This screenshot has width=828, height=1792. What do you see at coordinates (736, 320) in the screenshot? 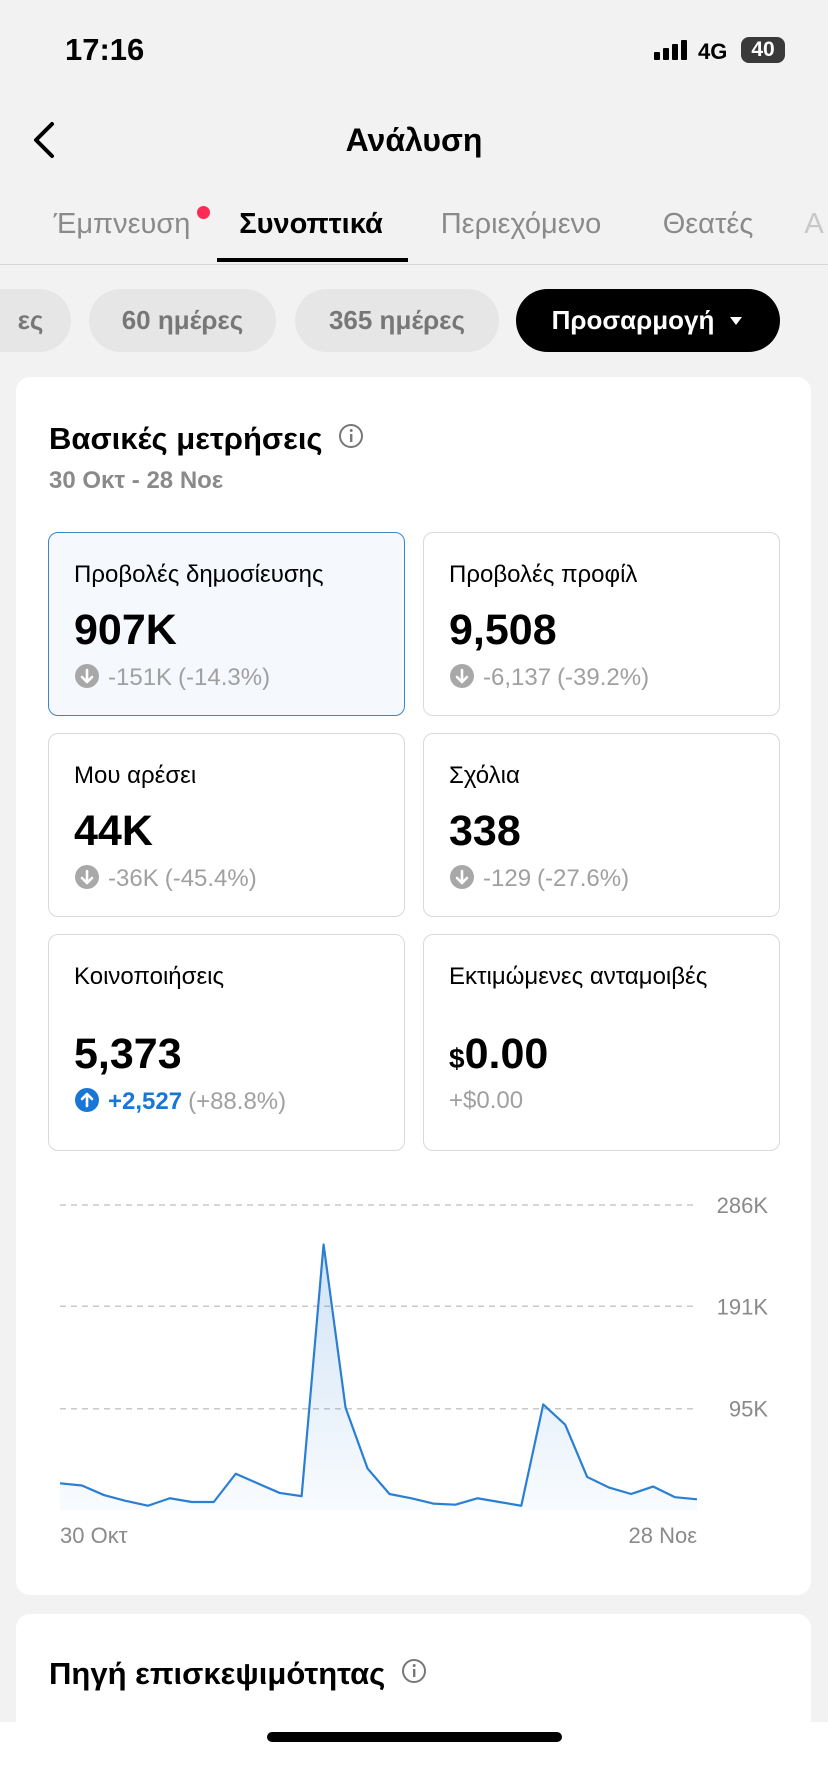
I see `dropdown-icon` at bounding box center [736, 320].